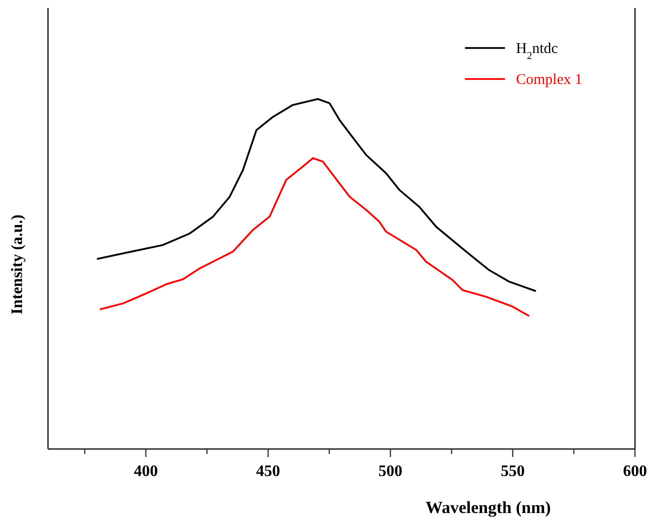 This screenshot has width=651, height=519. I want to click on legend-label: H$_{2}$ntdc, so click(537, 51).